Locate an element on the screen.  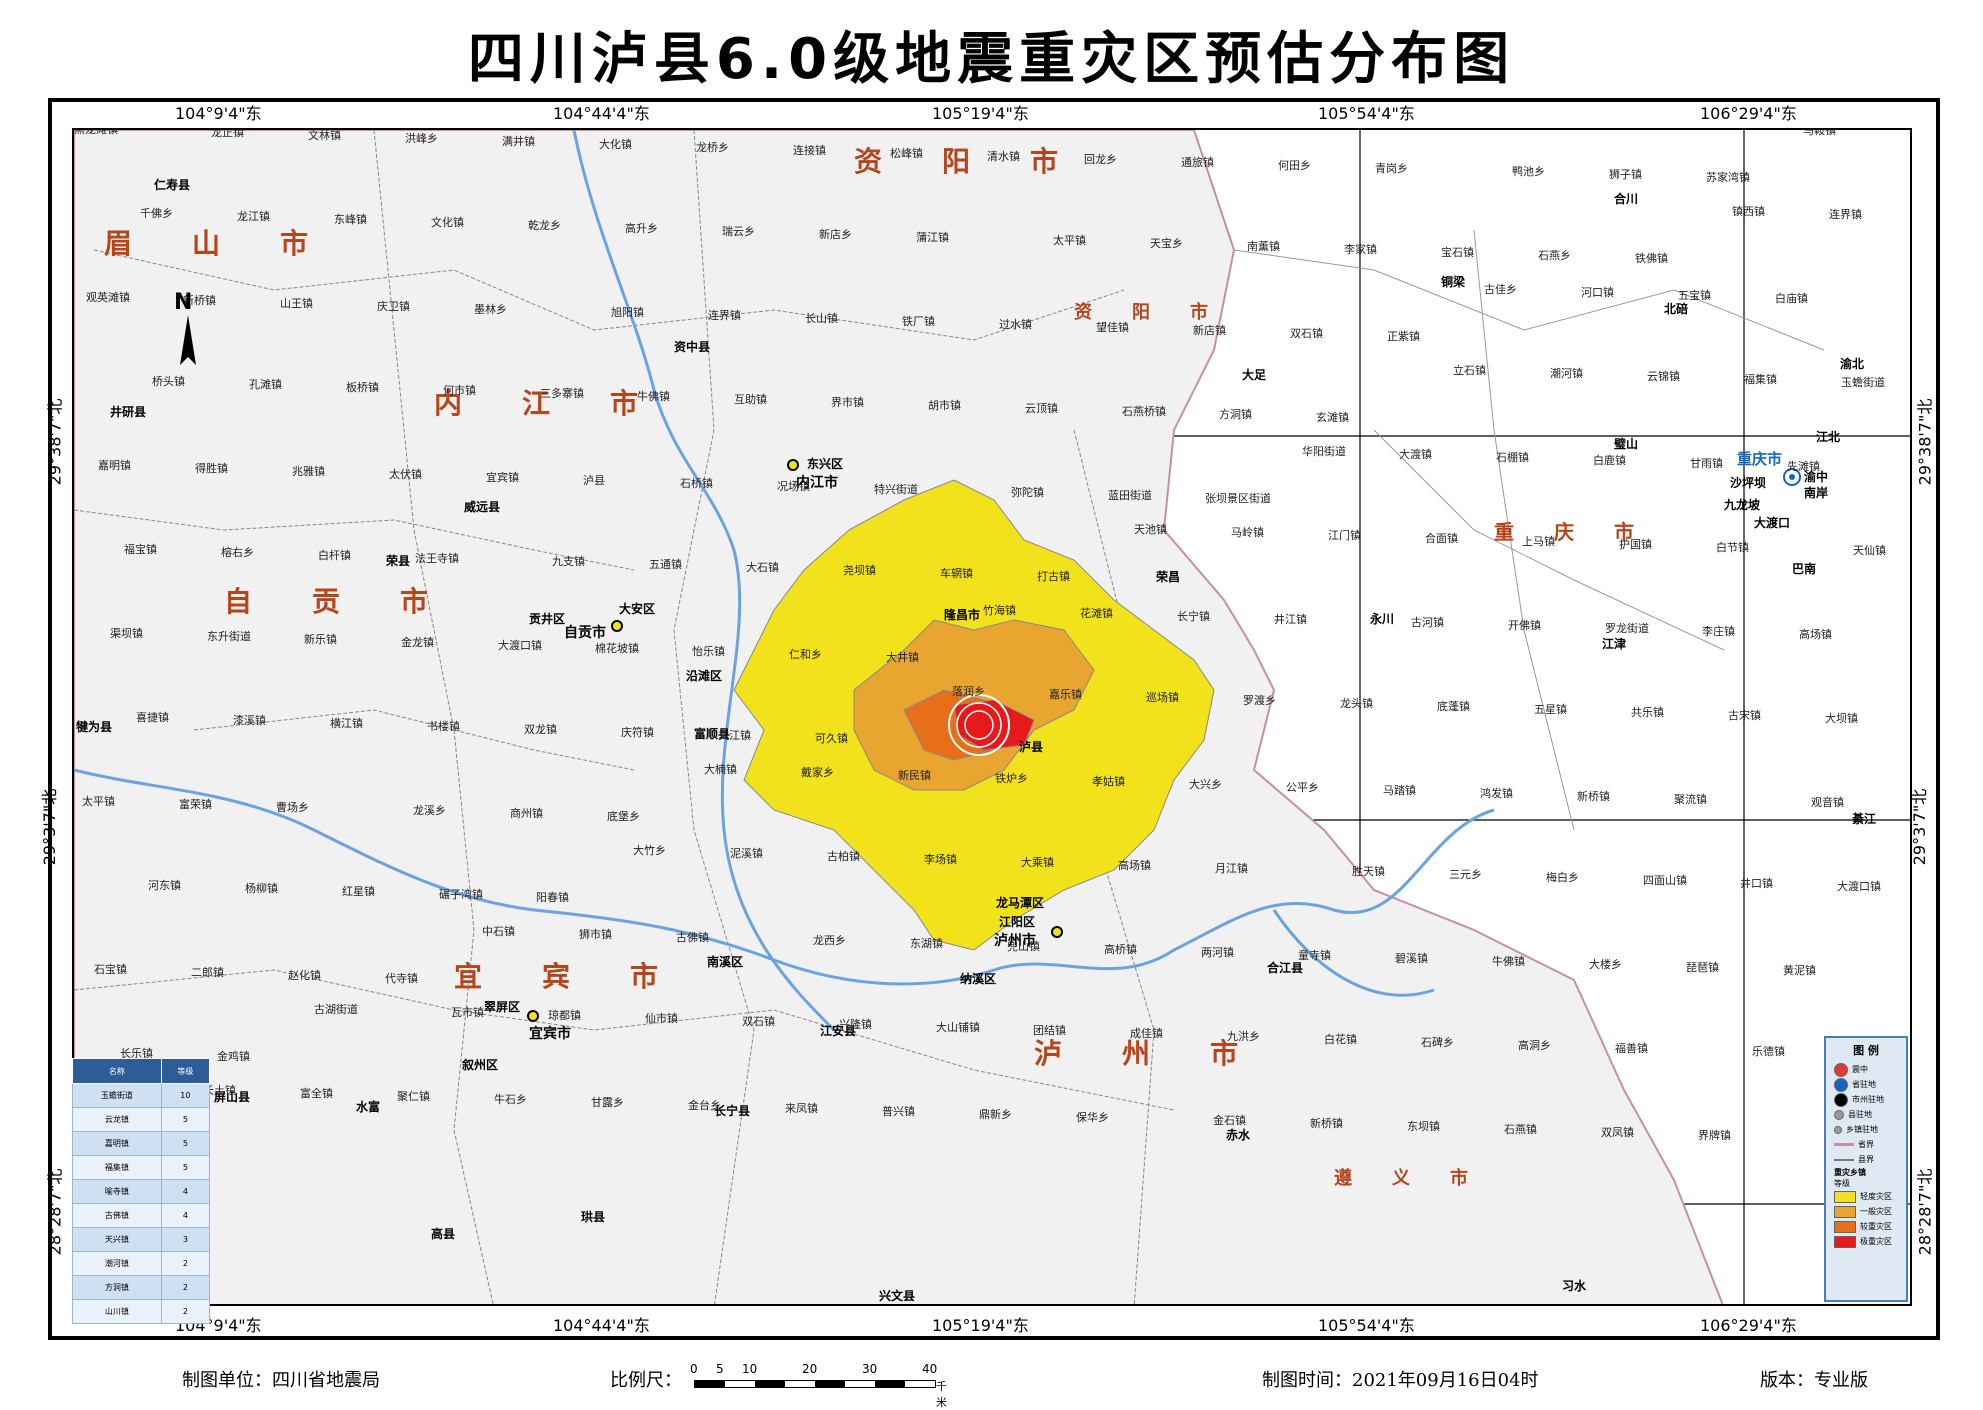
city-label: 重庆市 is located at coordinates (1760, 459).